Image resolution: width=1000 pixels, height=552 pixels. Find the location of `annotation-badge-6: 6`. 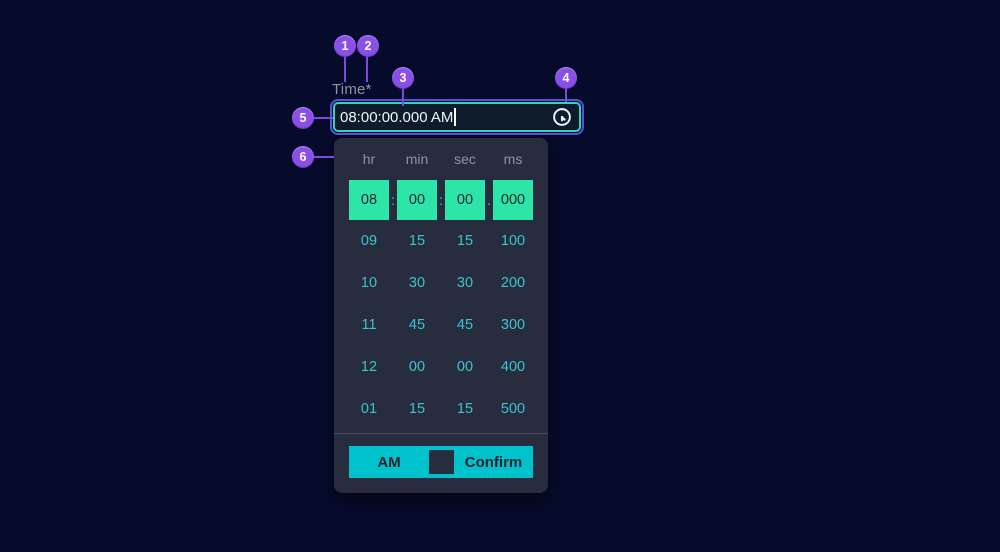

annotation-badge-6: 6 is located at coordinates (303, 157).